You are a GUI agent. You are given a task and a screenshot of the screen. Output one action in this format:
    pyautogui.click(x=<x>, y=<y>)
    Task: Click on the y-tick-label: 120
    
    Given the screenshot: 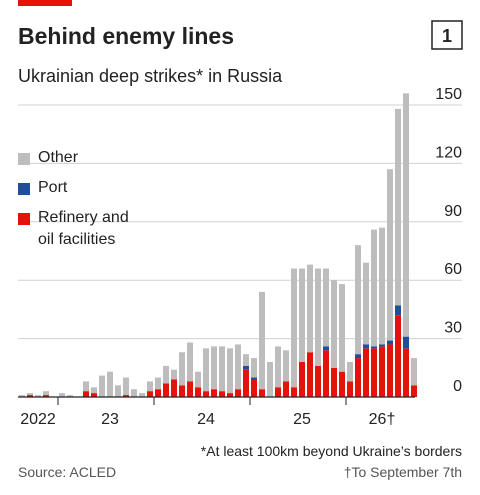 What is the action you would take?
    pyautogui.click(x=448, y=152)
    